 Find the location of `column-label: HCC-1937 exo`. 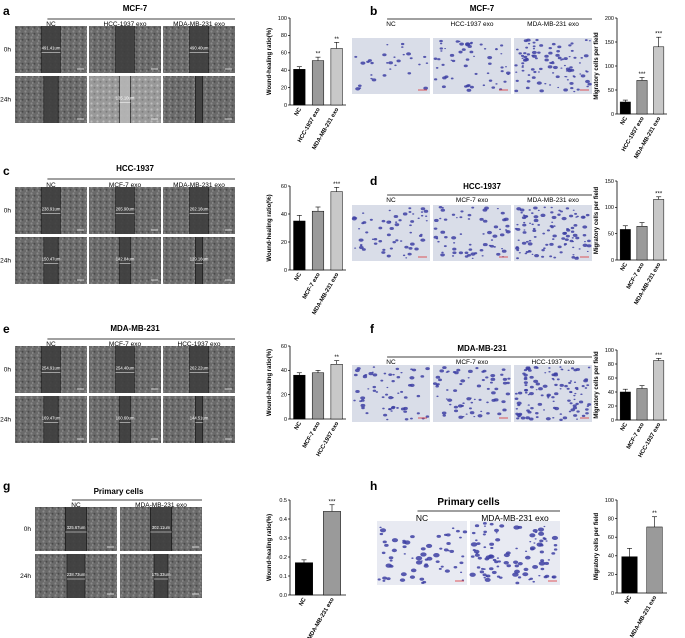

column-label: HCC-1937 exo is located at coordinates (472, 24).